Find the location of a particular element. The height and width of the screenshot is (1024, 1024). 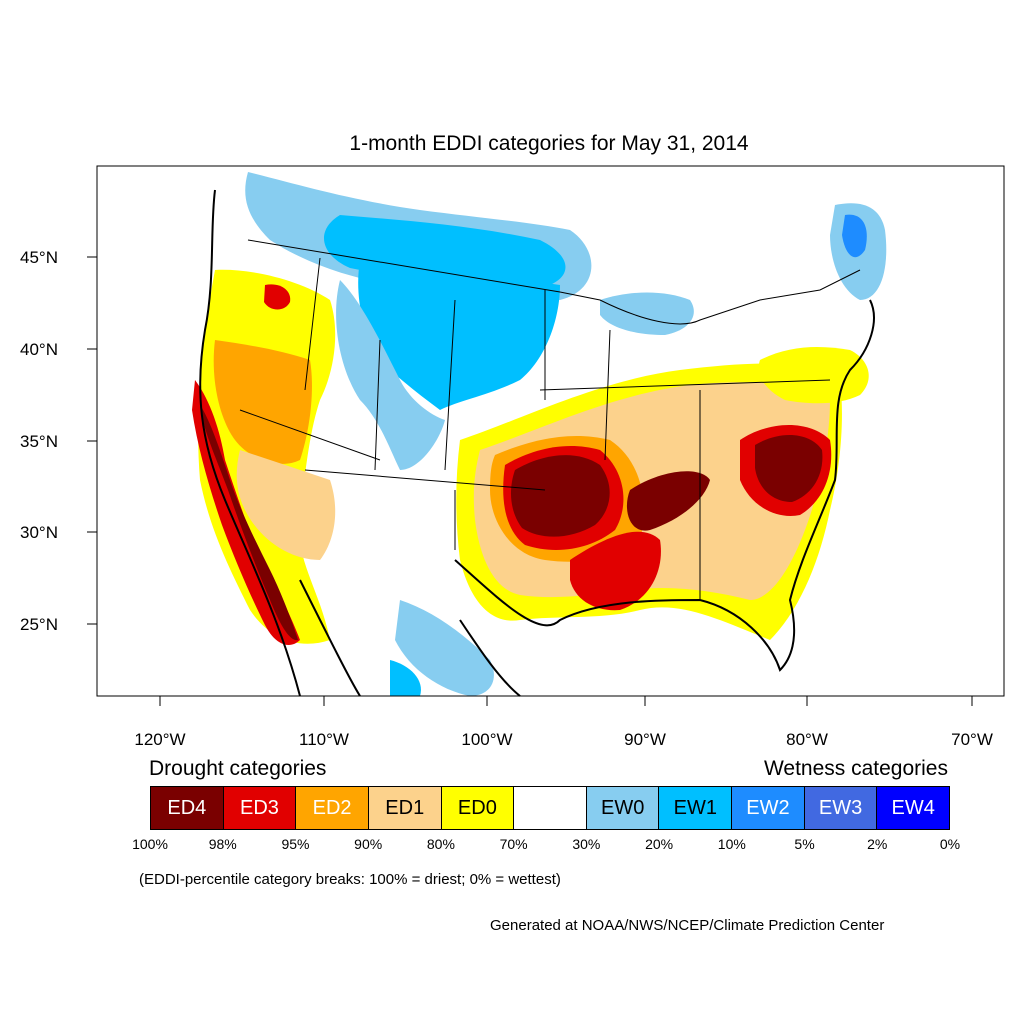

break-label: 2% is located at coordinates (877, 844).